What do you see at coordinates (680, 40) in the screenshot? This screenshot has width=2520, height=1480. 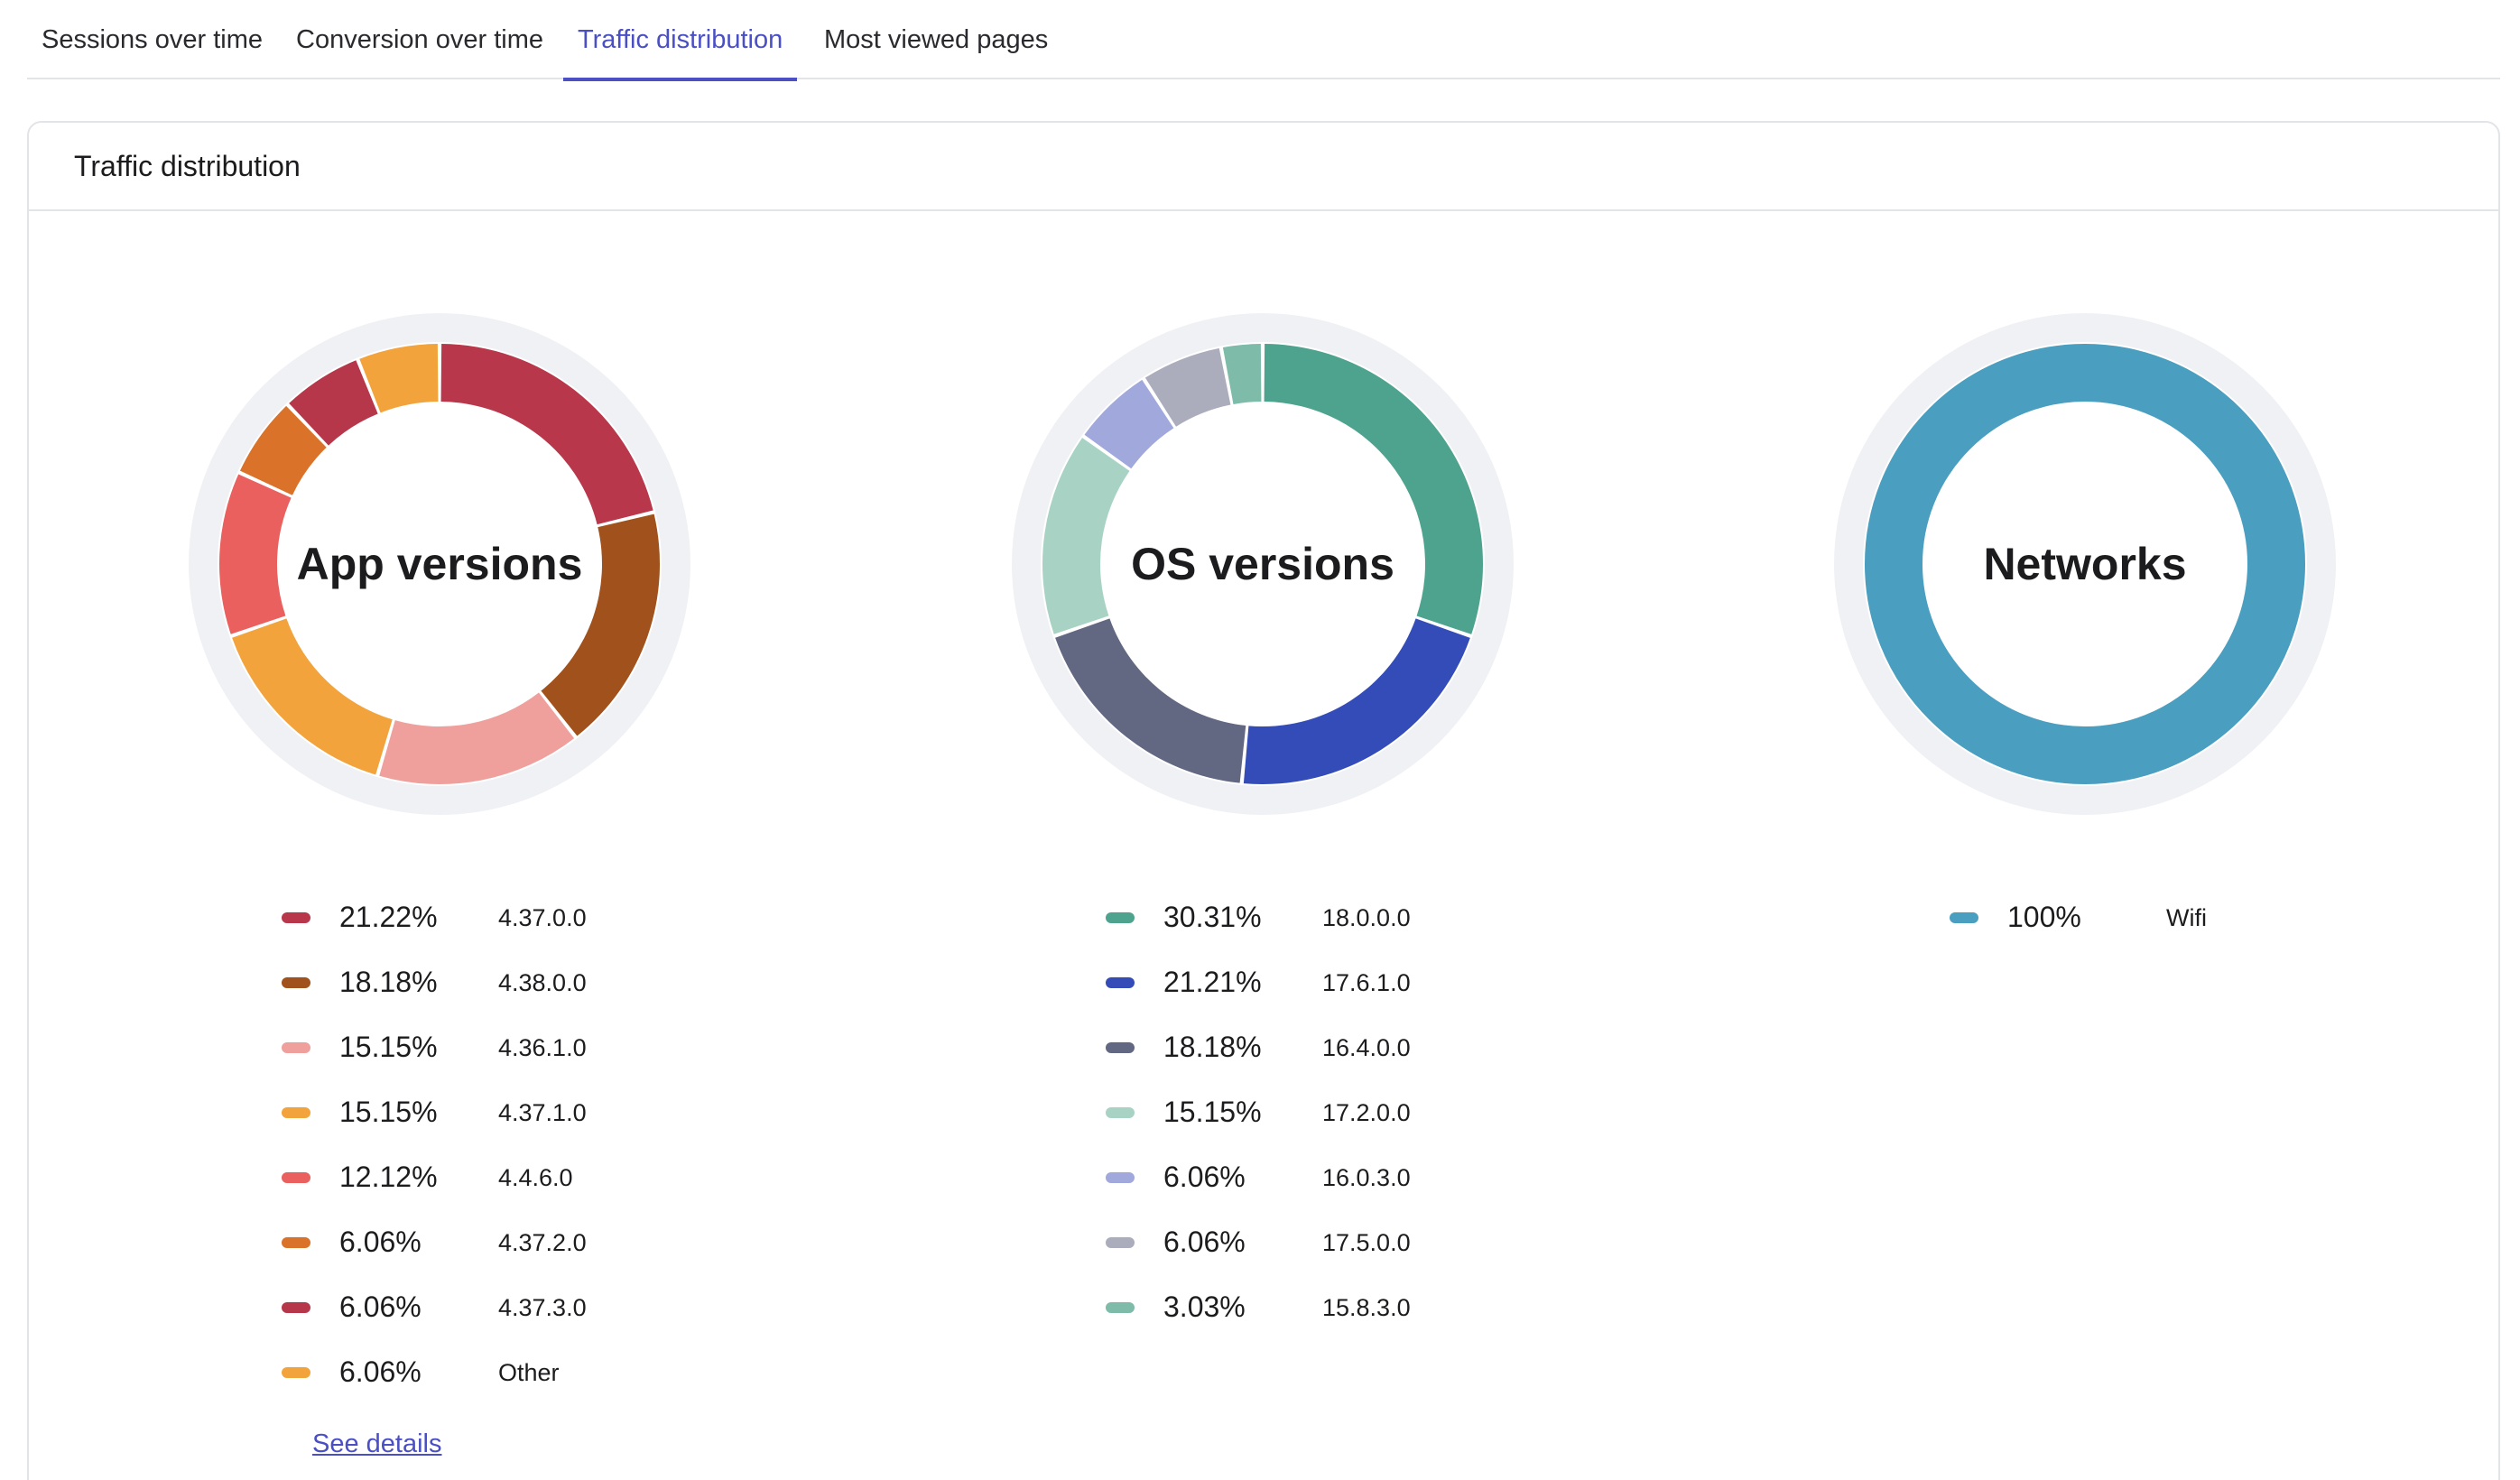 I see `tab-traffic-distribution: Traffic distribution` at bounding box center [680, 40].